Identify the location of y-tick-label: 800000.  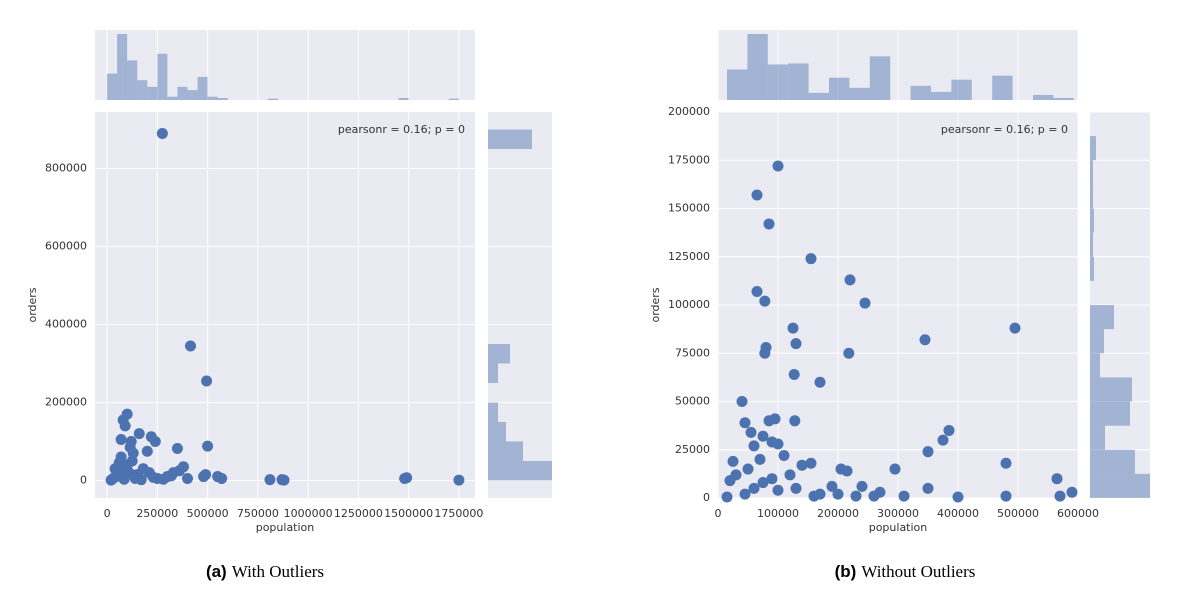
(66, 168).